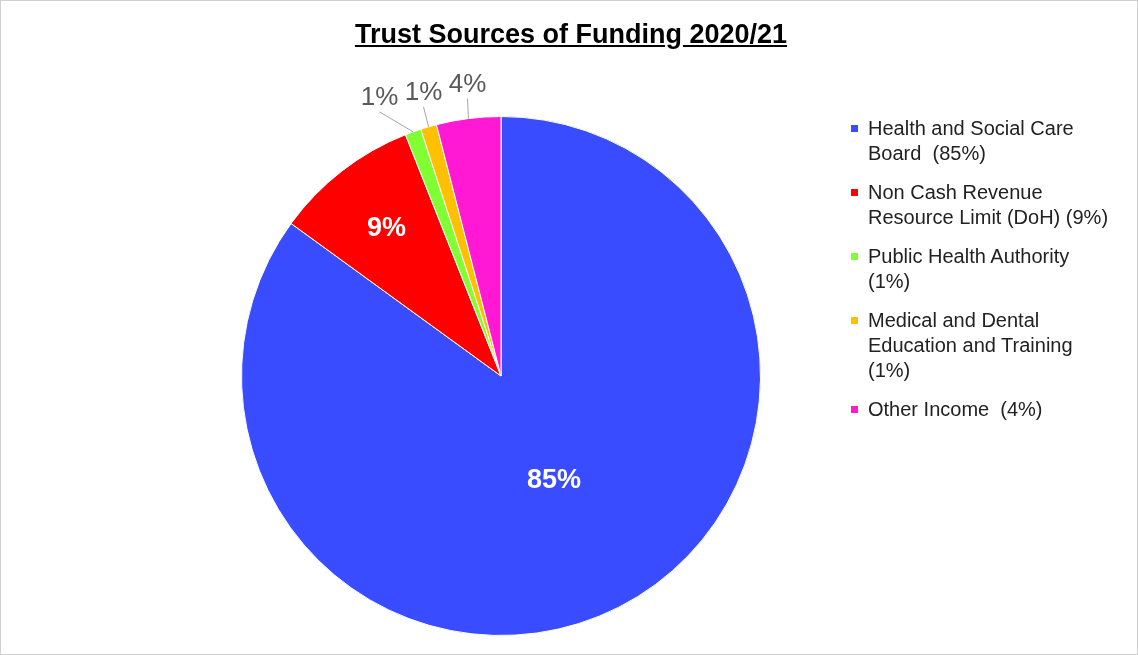 The height and width of the screenshot is (655, 1138). Describe the element at coordinates (467, 82) in the screenshot. I see `data-label: 4%` at that location.